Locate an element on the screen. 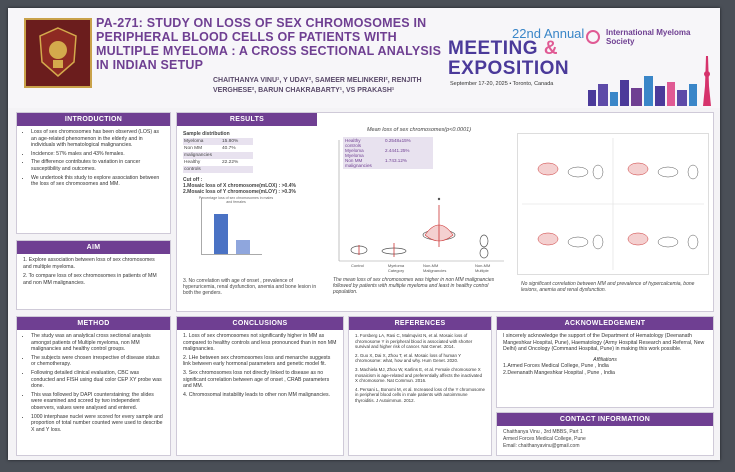 Image resolution: width=735 pixels, height=472 pixels. table-row: controls is located at coordinates (218, 169).